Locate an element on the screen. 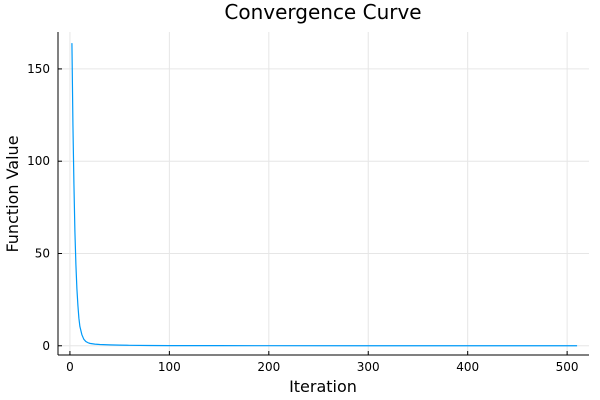 The height and width of the screenshot is (400, 600). x-tick-label: 400 is located at coordinates (467, 367).